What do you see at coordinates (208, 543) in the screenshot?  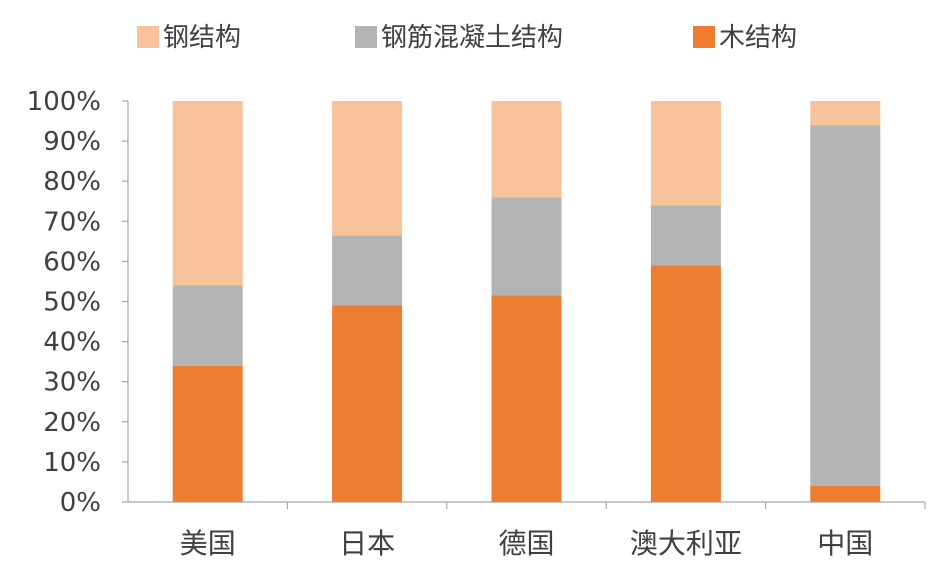 I see `x-category-label: 美国` at bounding box center [208, 543].